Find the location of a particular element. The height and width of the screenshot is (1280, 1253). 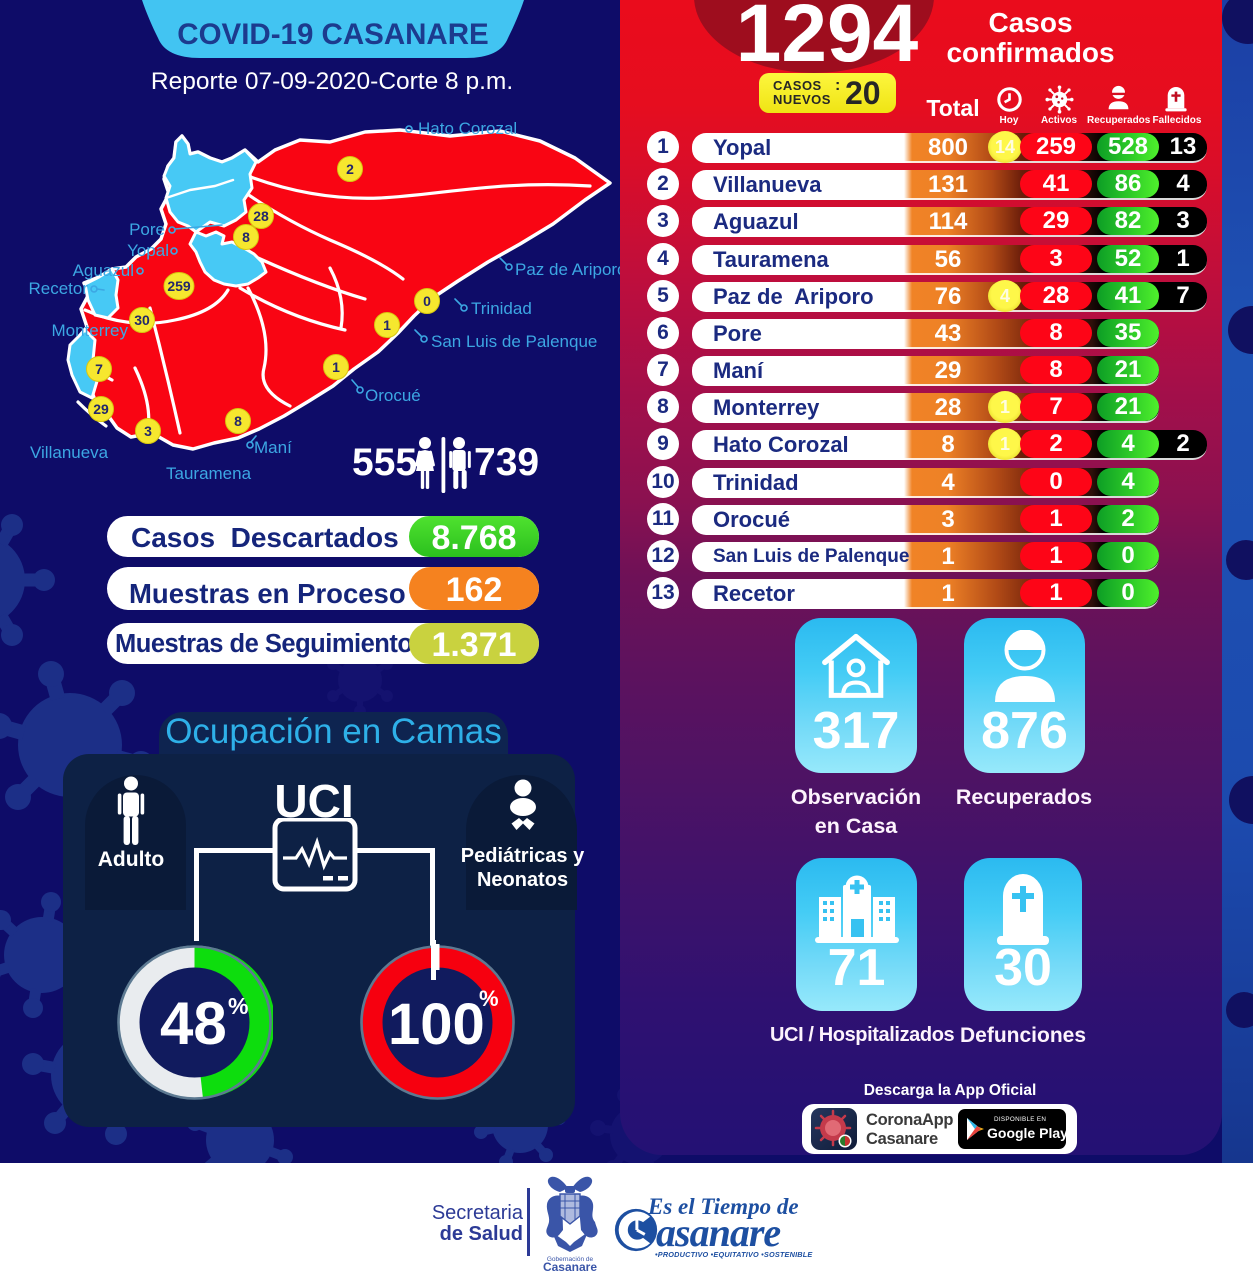

svg-text: Paz de Ariporo is located at coordinates (567, 269).